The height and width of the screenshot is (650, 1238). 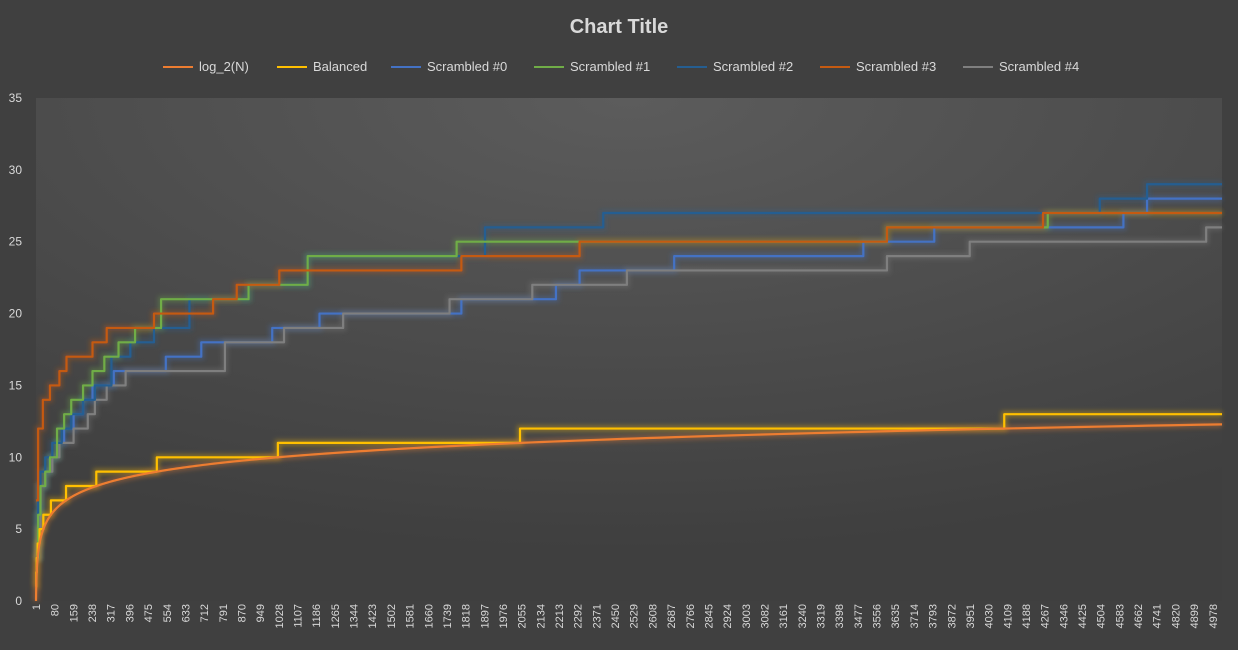 What do you see at coordinates (16, 98) in the screenshot?
I see `y-tick-label: 35` at bounding box center [16, 98].